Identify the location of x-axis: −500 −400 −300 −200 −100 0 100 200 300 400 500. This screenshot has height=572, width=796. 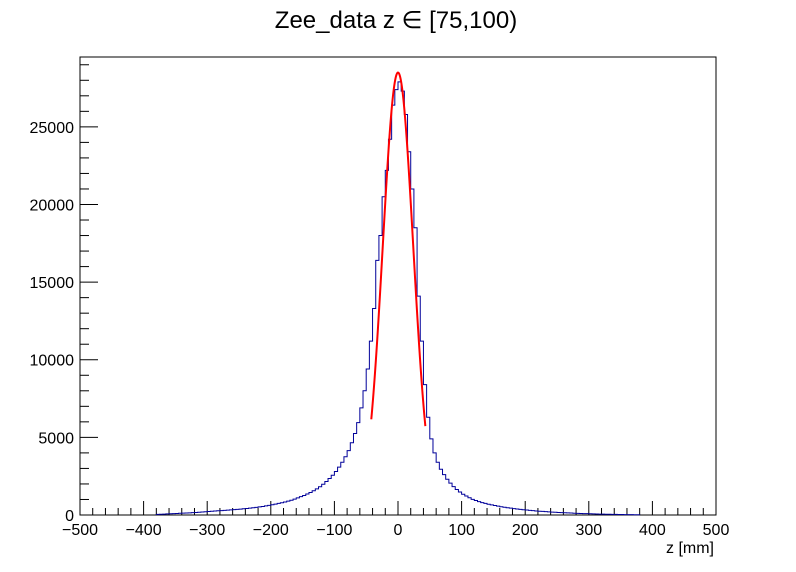
(395, 520).